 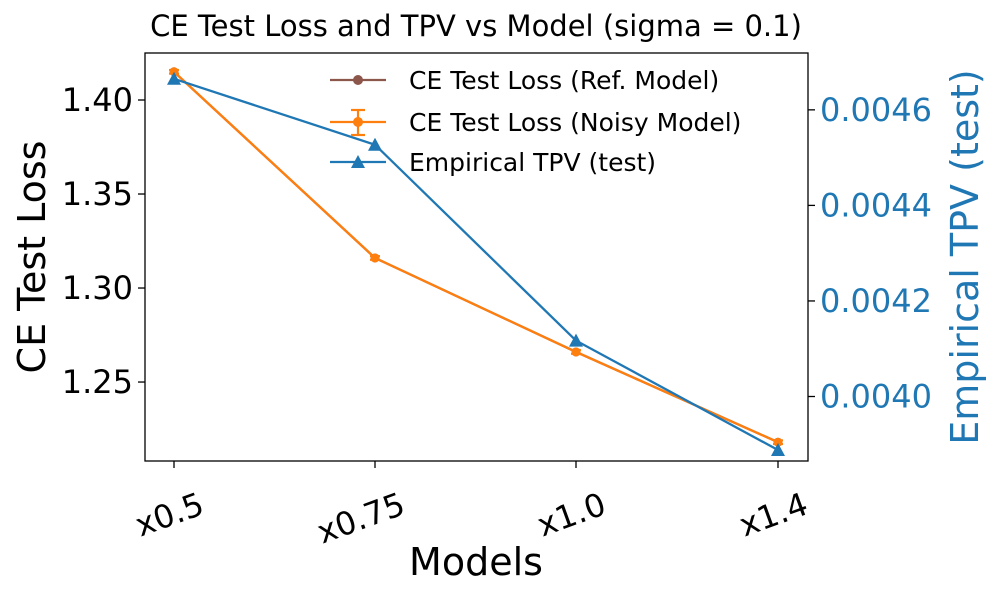 I want to click on legend-entry-tpv: Empirical TPV (test), so click(x=493, y=162).